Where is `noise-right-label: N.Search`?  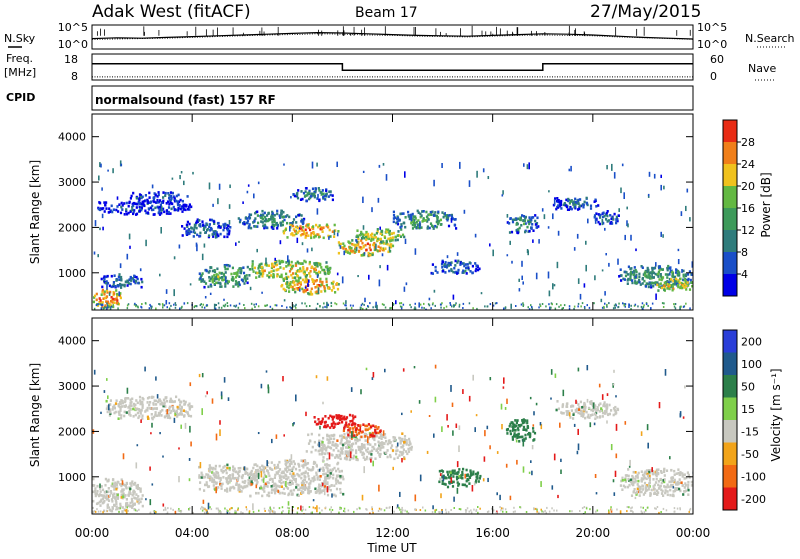 noise-right-label: N.Search is located at coordinates (770, 38).